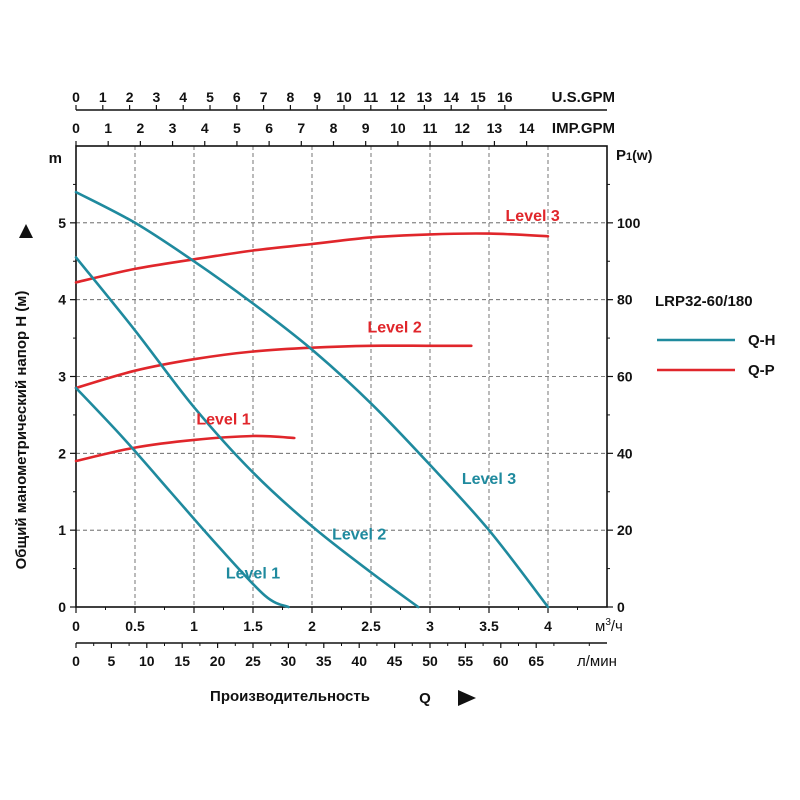 Image resolution: width=800 pixels, height=800 pixels. What do you see at coordinates (505, 97) in the screenshot?
I see `x-tick-label-us-gpm: 16` at bounding box center [505, 97].